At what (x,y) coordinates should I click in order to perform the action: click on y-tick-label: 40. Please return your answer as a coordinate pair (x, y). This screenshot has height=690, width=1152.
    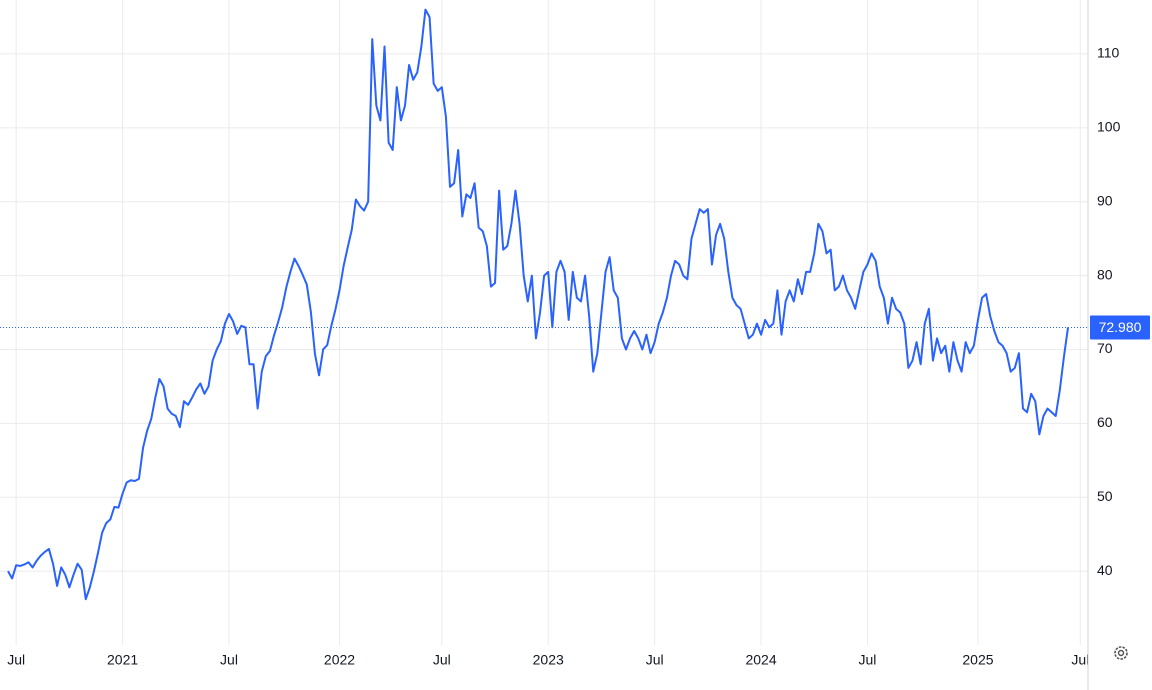
    Looking at the image, I should click on (1105, 570).